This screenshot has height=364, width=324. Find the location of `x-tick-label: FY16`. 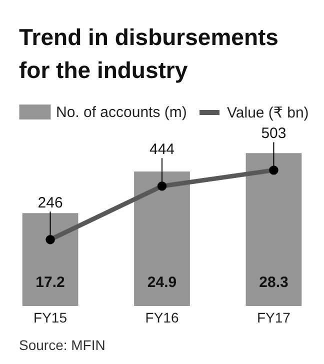

x-tick-label: FY16 is located at coordinates (162, 318).